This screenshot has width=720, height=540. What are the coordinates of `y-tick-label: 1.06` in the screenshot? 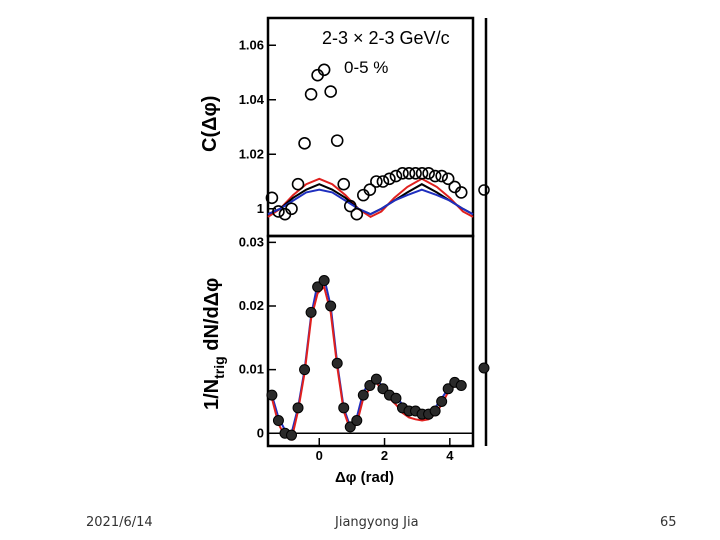 It's located at (251, 44).